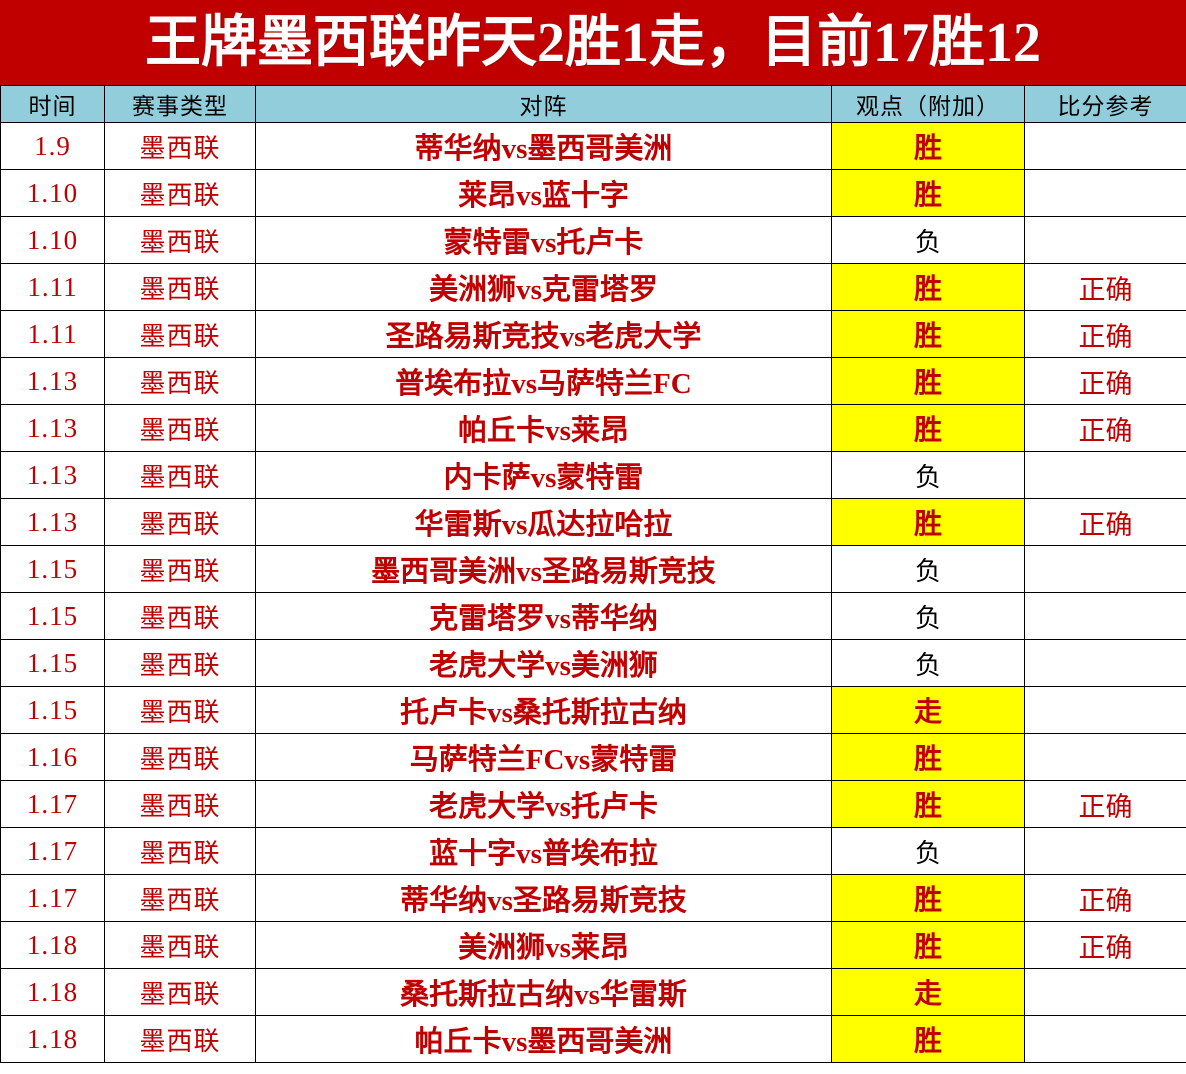  I want to click on table-row: 1.17 墨西联 老虎大学vs托卢卡胜正确, so click(593, 804).